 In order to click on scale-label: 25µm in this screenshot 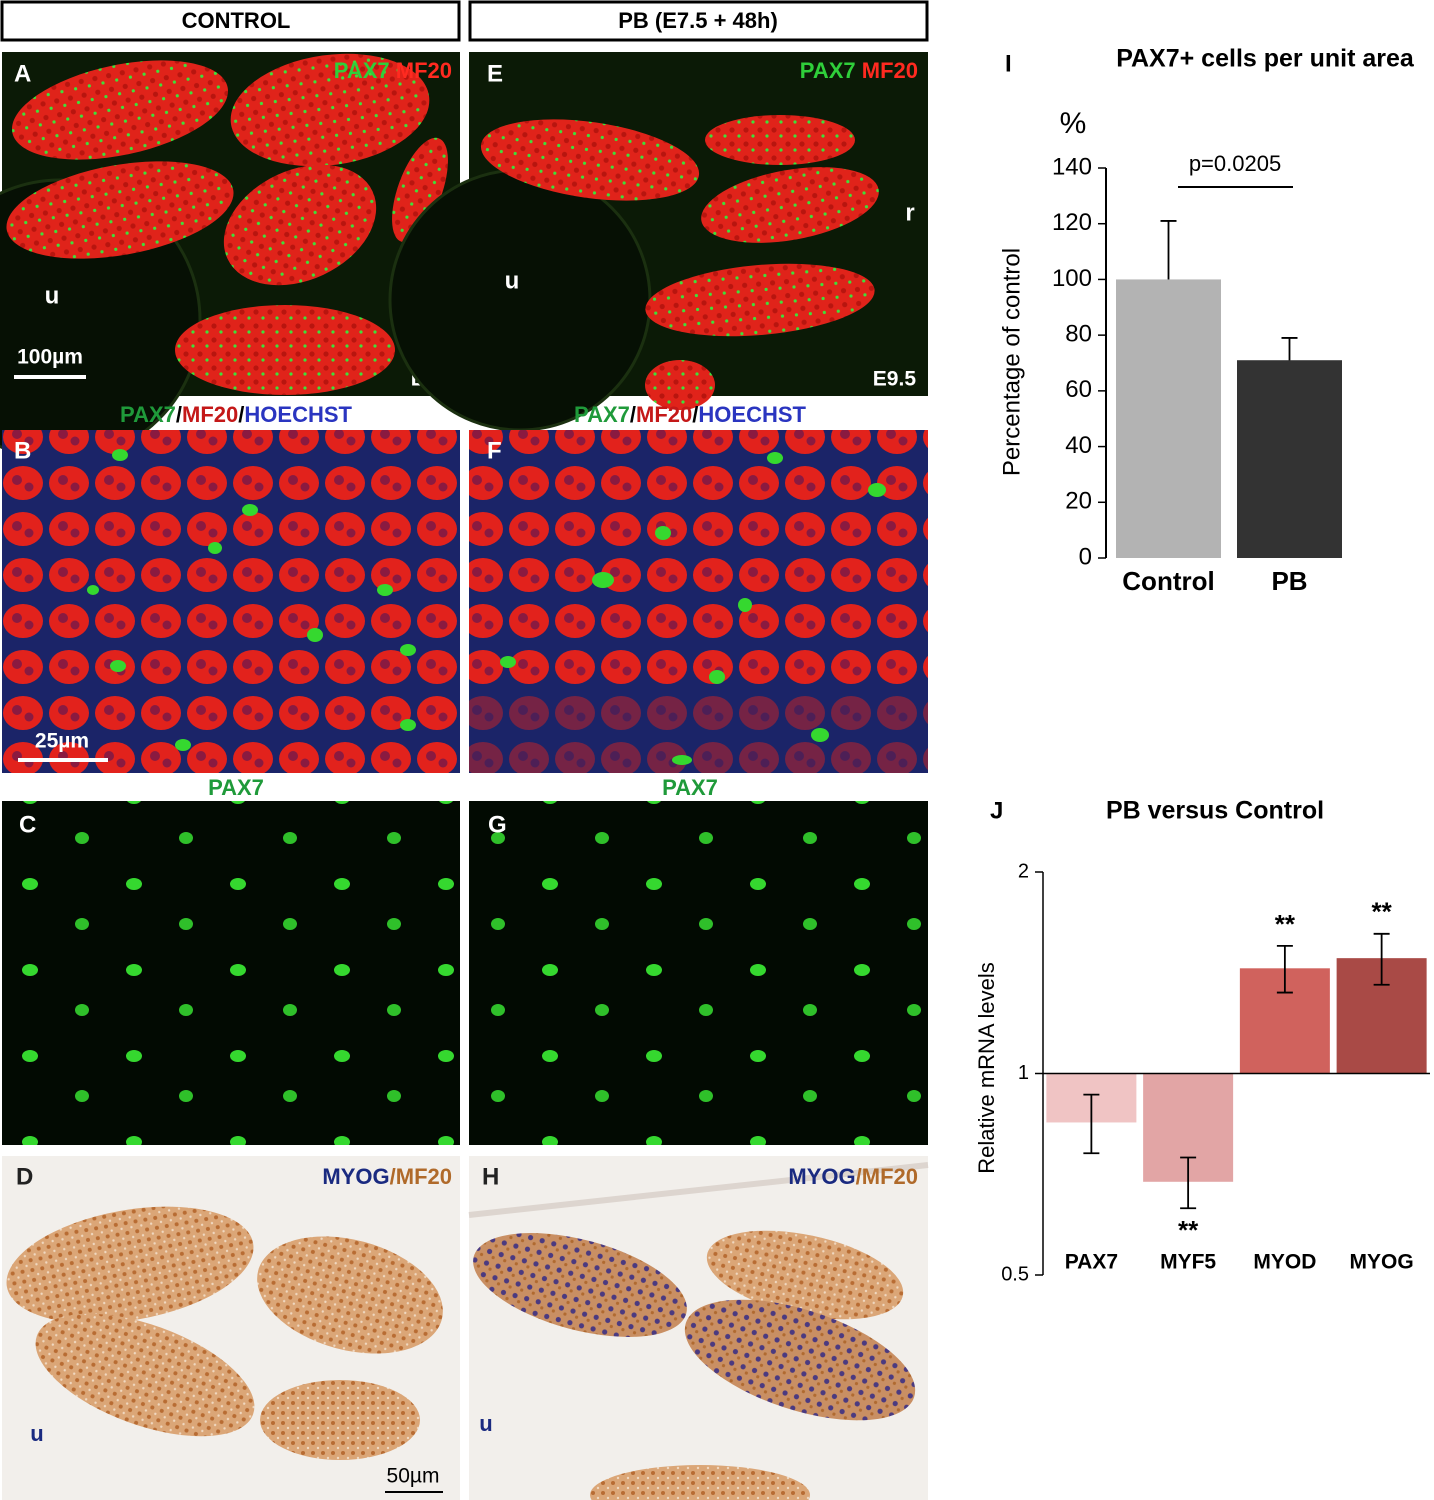, I will do `click(62, 741)`.